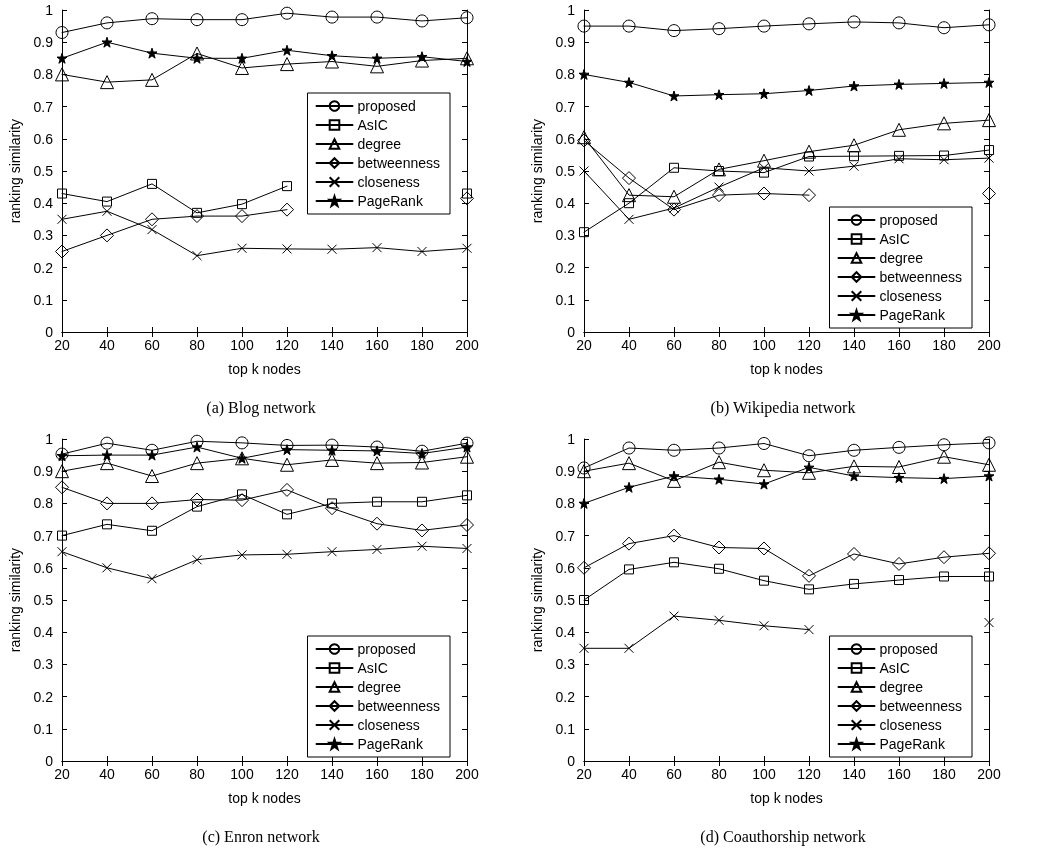  What do you see at coordinates (783, 836) in the screenshot?
I see `text: (d) Coauthorship network` at bounding box center [783, 836].